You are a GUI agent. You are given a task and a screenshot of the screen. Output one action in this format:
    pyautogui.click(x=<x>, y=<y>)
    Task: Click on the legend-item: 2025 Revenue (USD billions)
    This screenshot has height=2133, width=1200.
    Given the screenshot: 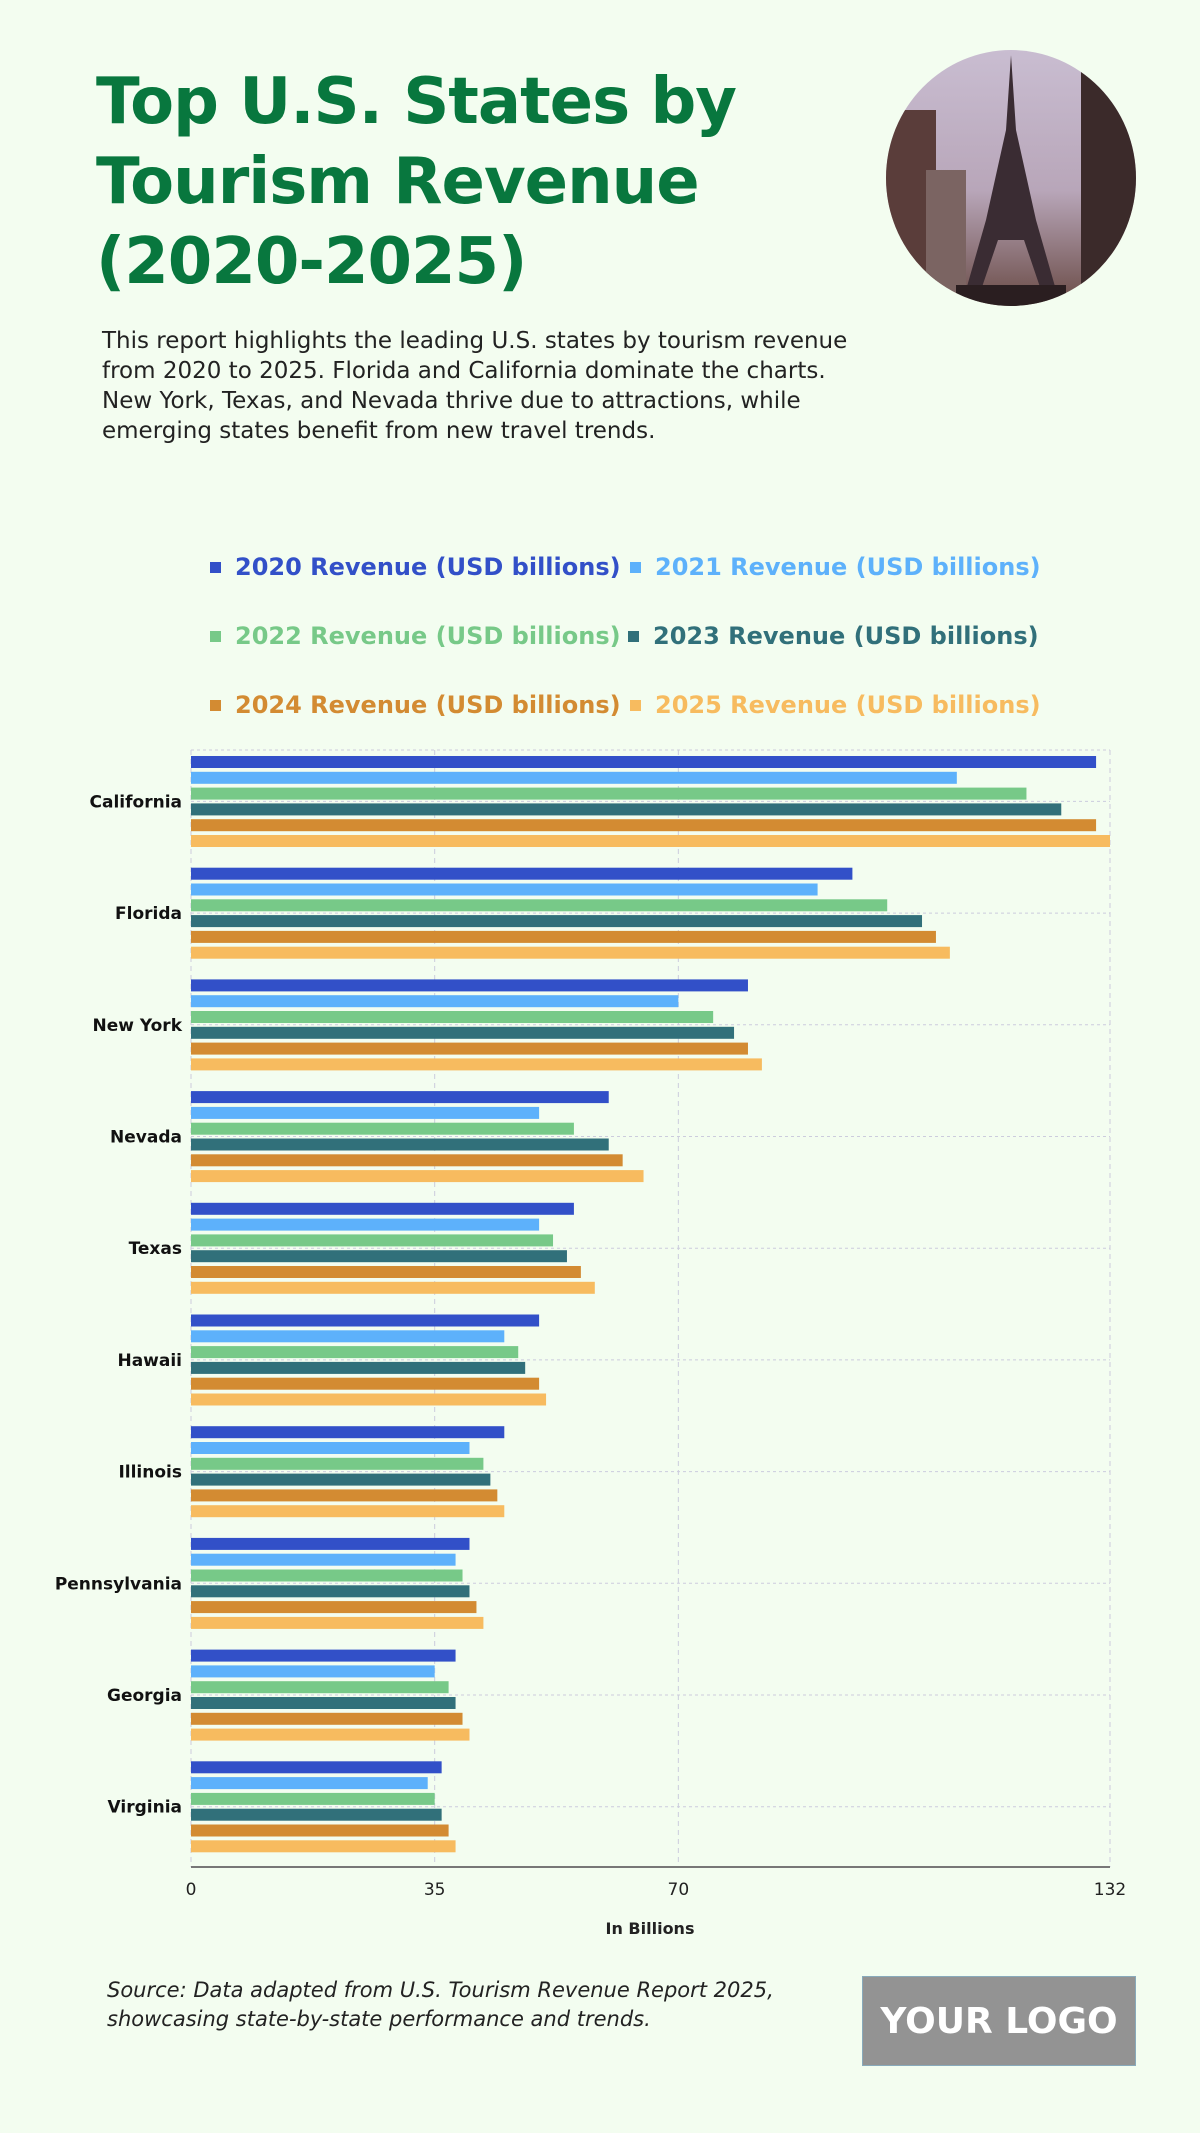 What is the action you would take?
    pyautogui.click(x=835, y=705)
    